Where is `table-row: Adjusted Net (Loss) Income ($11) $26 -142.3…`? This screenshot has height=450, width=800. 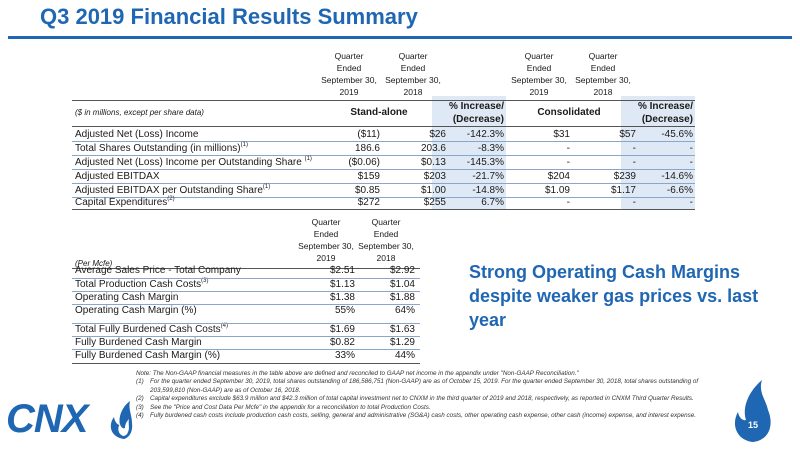 table-row: Adjusted Net (Loss) Income ($11) $26 -142.3… is located at coordinates (383, 134).